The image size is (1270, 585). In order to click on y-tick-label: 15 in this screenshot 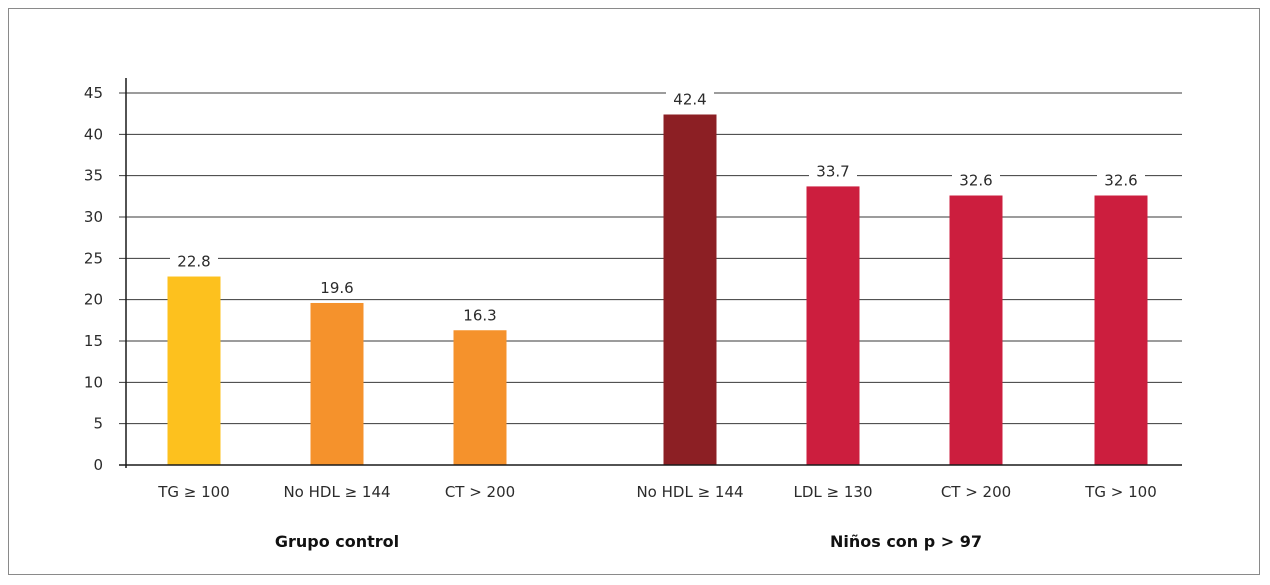, I will do `click(93, 341)`.